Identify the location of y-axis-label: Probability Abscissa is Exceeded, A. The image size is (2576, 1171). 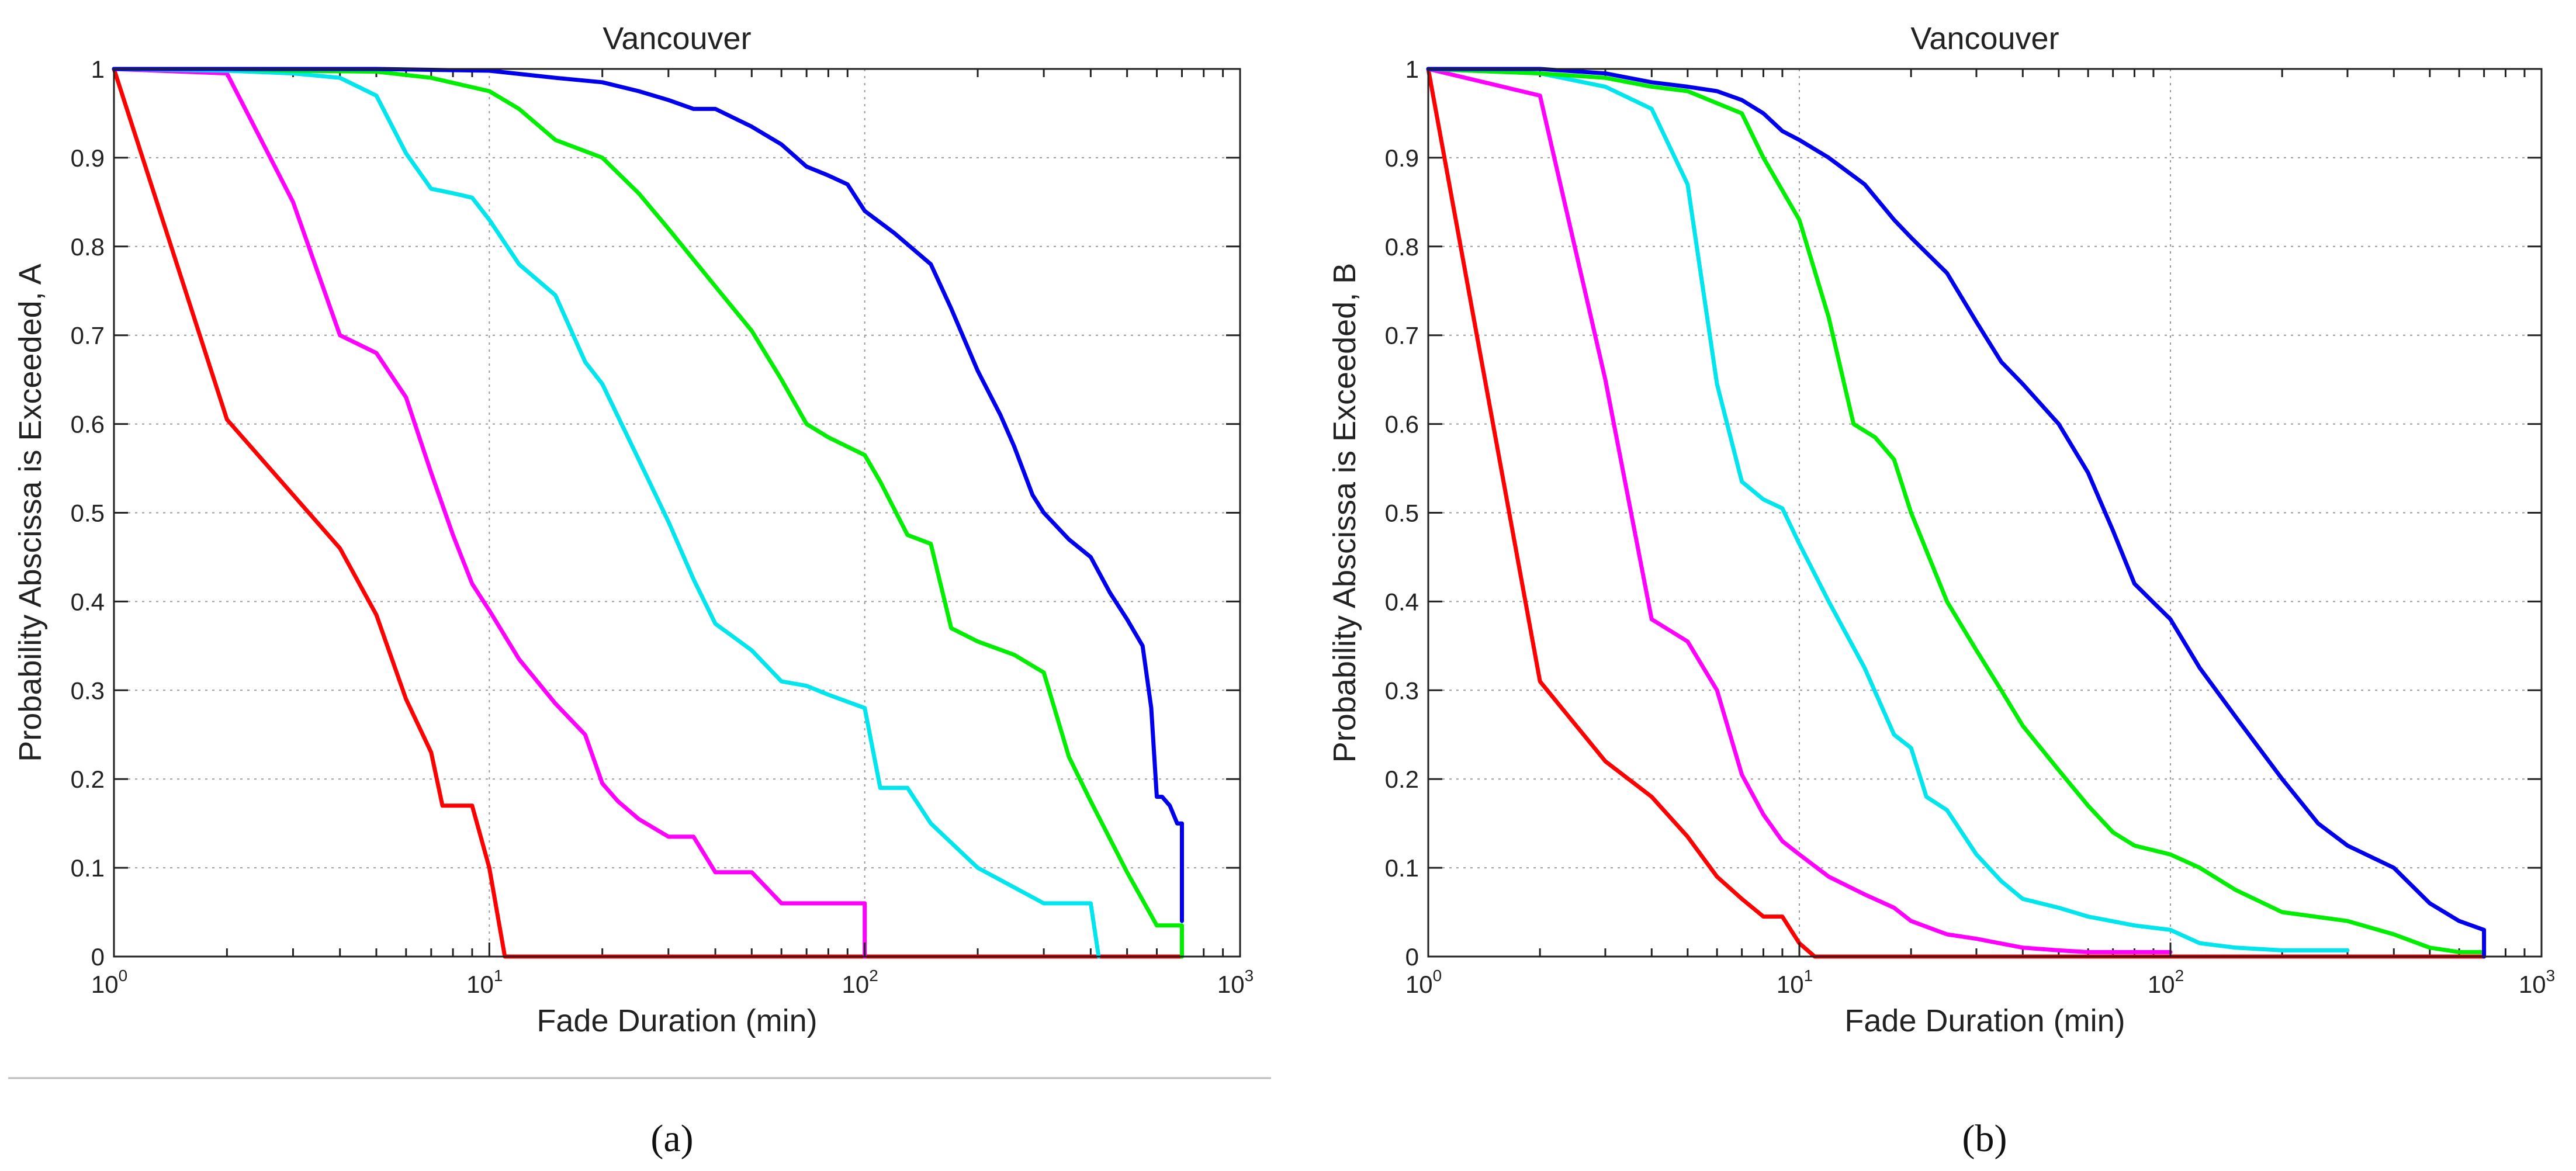
(30, 512).